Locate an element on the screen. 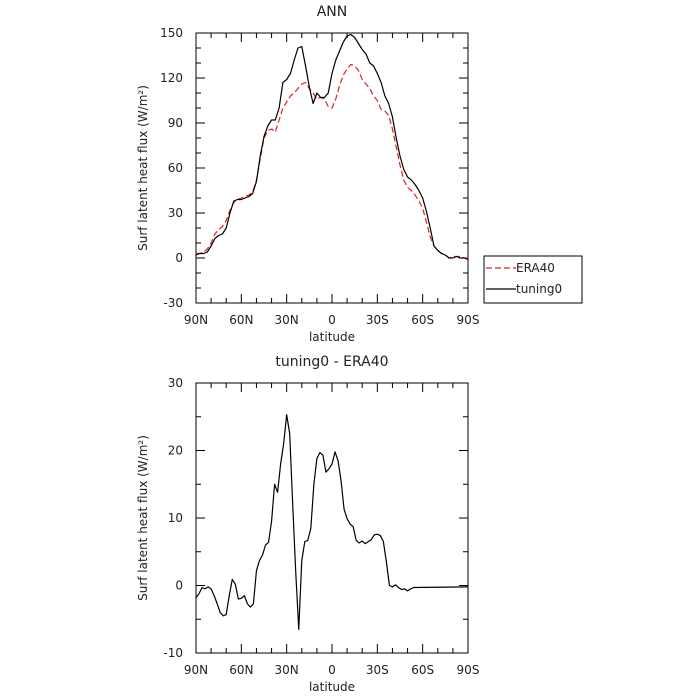 The height and width of the screenshot is (700, 700). legend: ERA40 tuning0 is located at coordinates (533, 279).